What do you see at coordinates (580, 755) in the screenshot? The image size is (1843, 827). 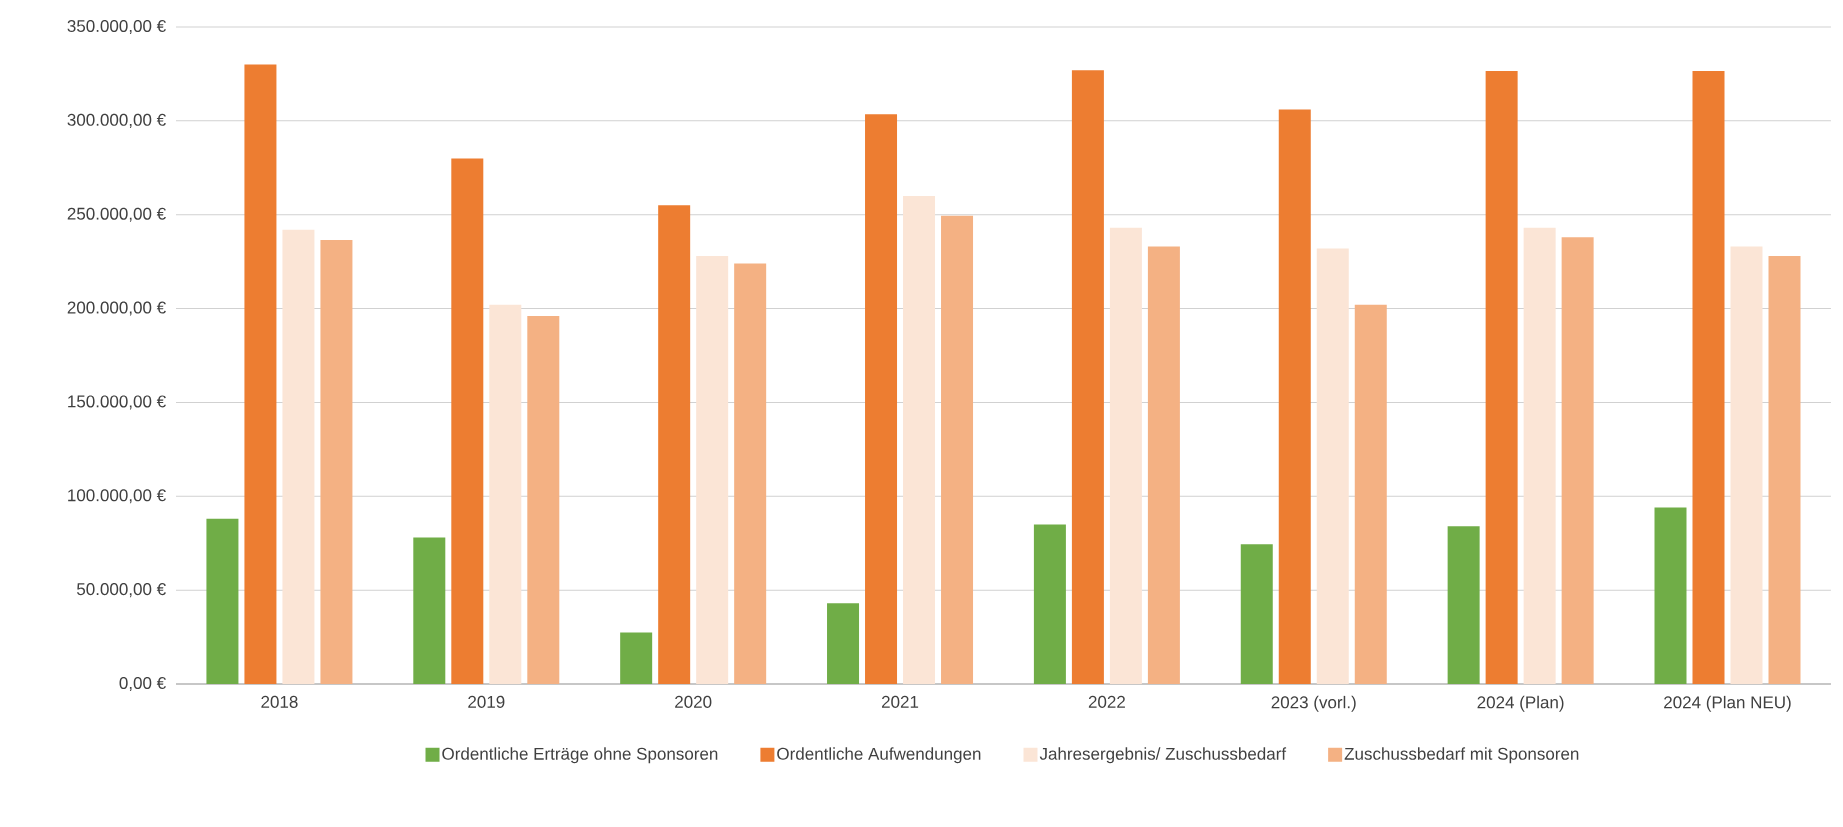 I see `legend-label: Ordentliche Erträge ohne Sponsoren` at bounding box center [580, 755].